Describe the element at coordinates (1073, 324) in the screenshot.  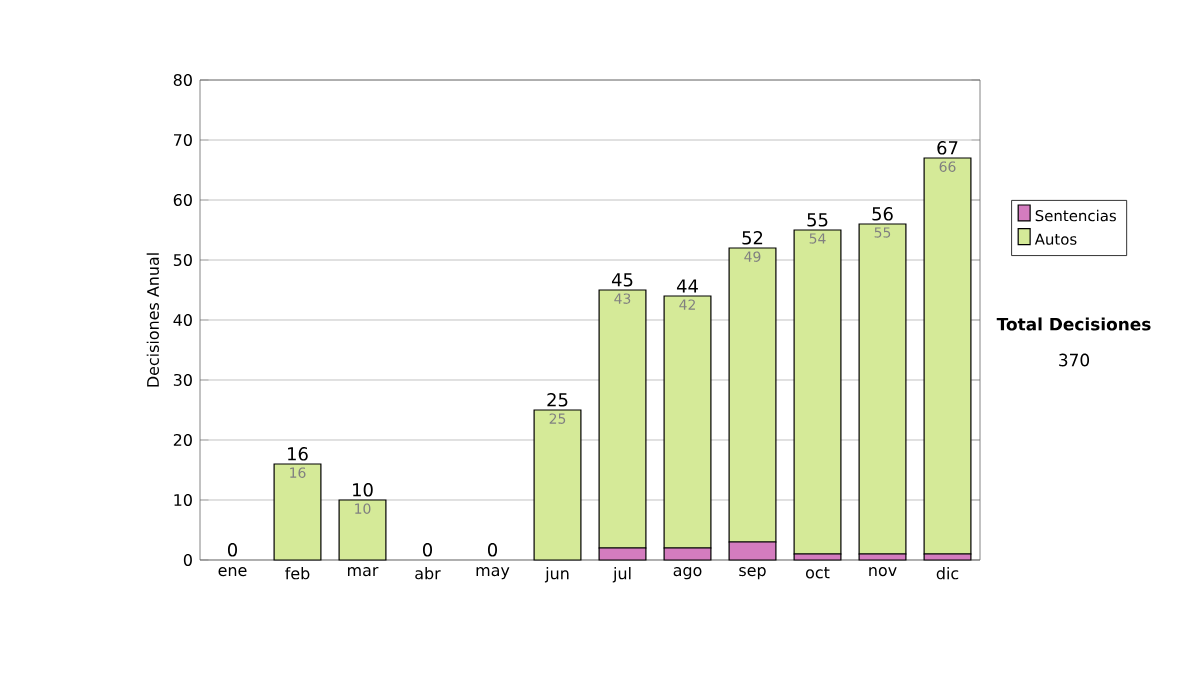
I see `text: Total Decisiones` at that location.